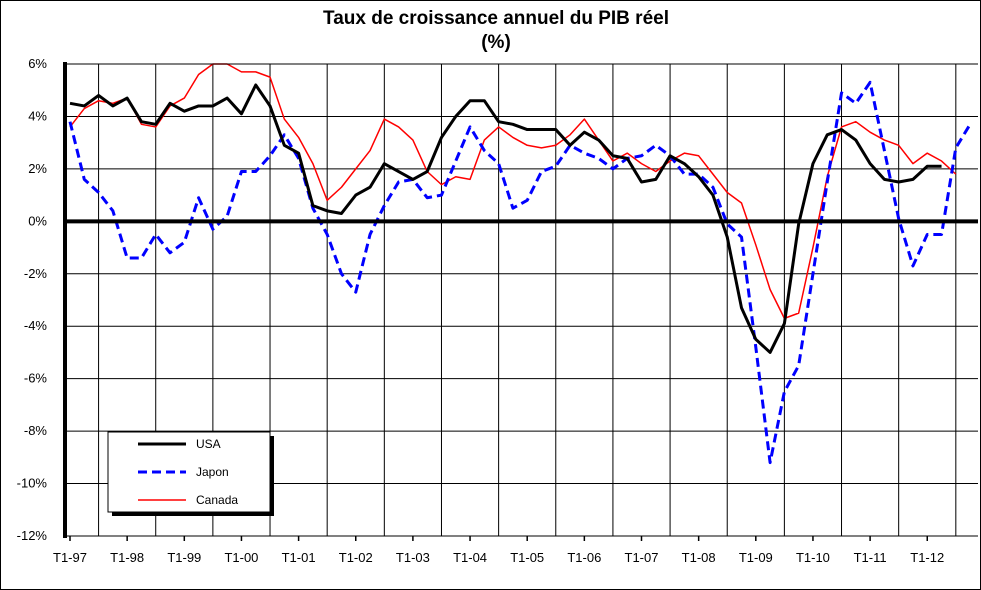  What do you see at coordinates (70, 557) in the screenshot?
I see `x-tick-label: T1-97` at bounding box center [70, 557].